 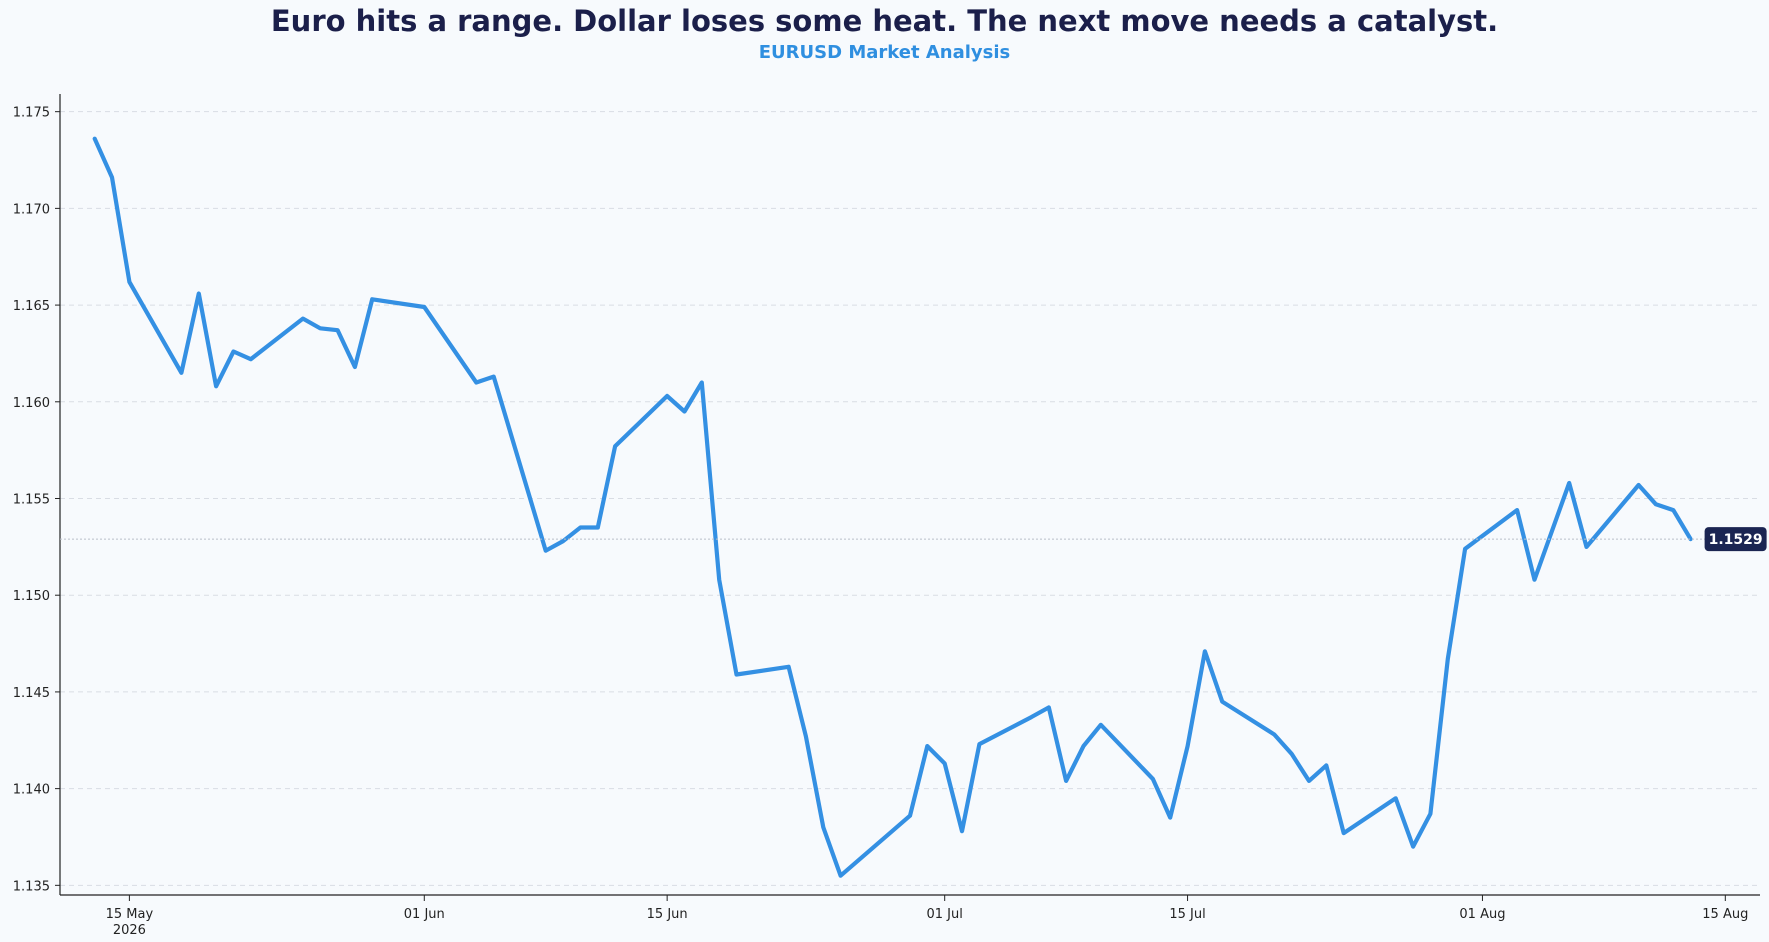 What do you see at coordinates (1482, 914) in the screenshot?
I see `x-tick-label: 01 Aug` at bounding box center [1482, 914].